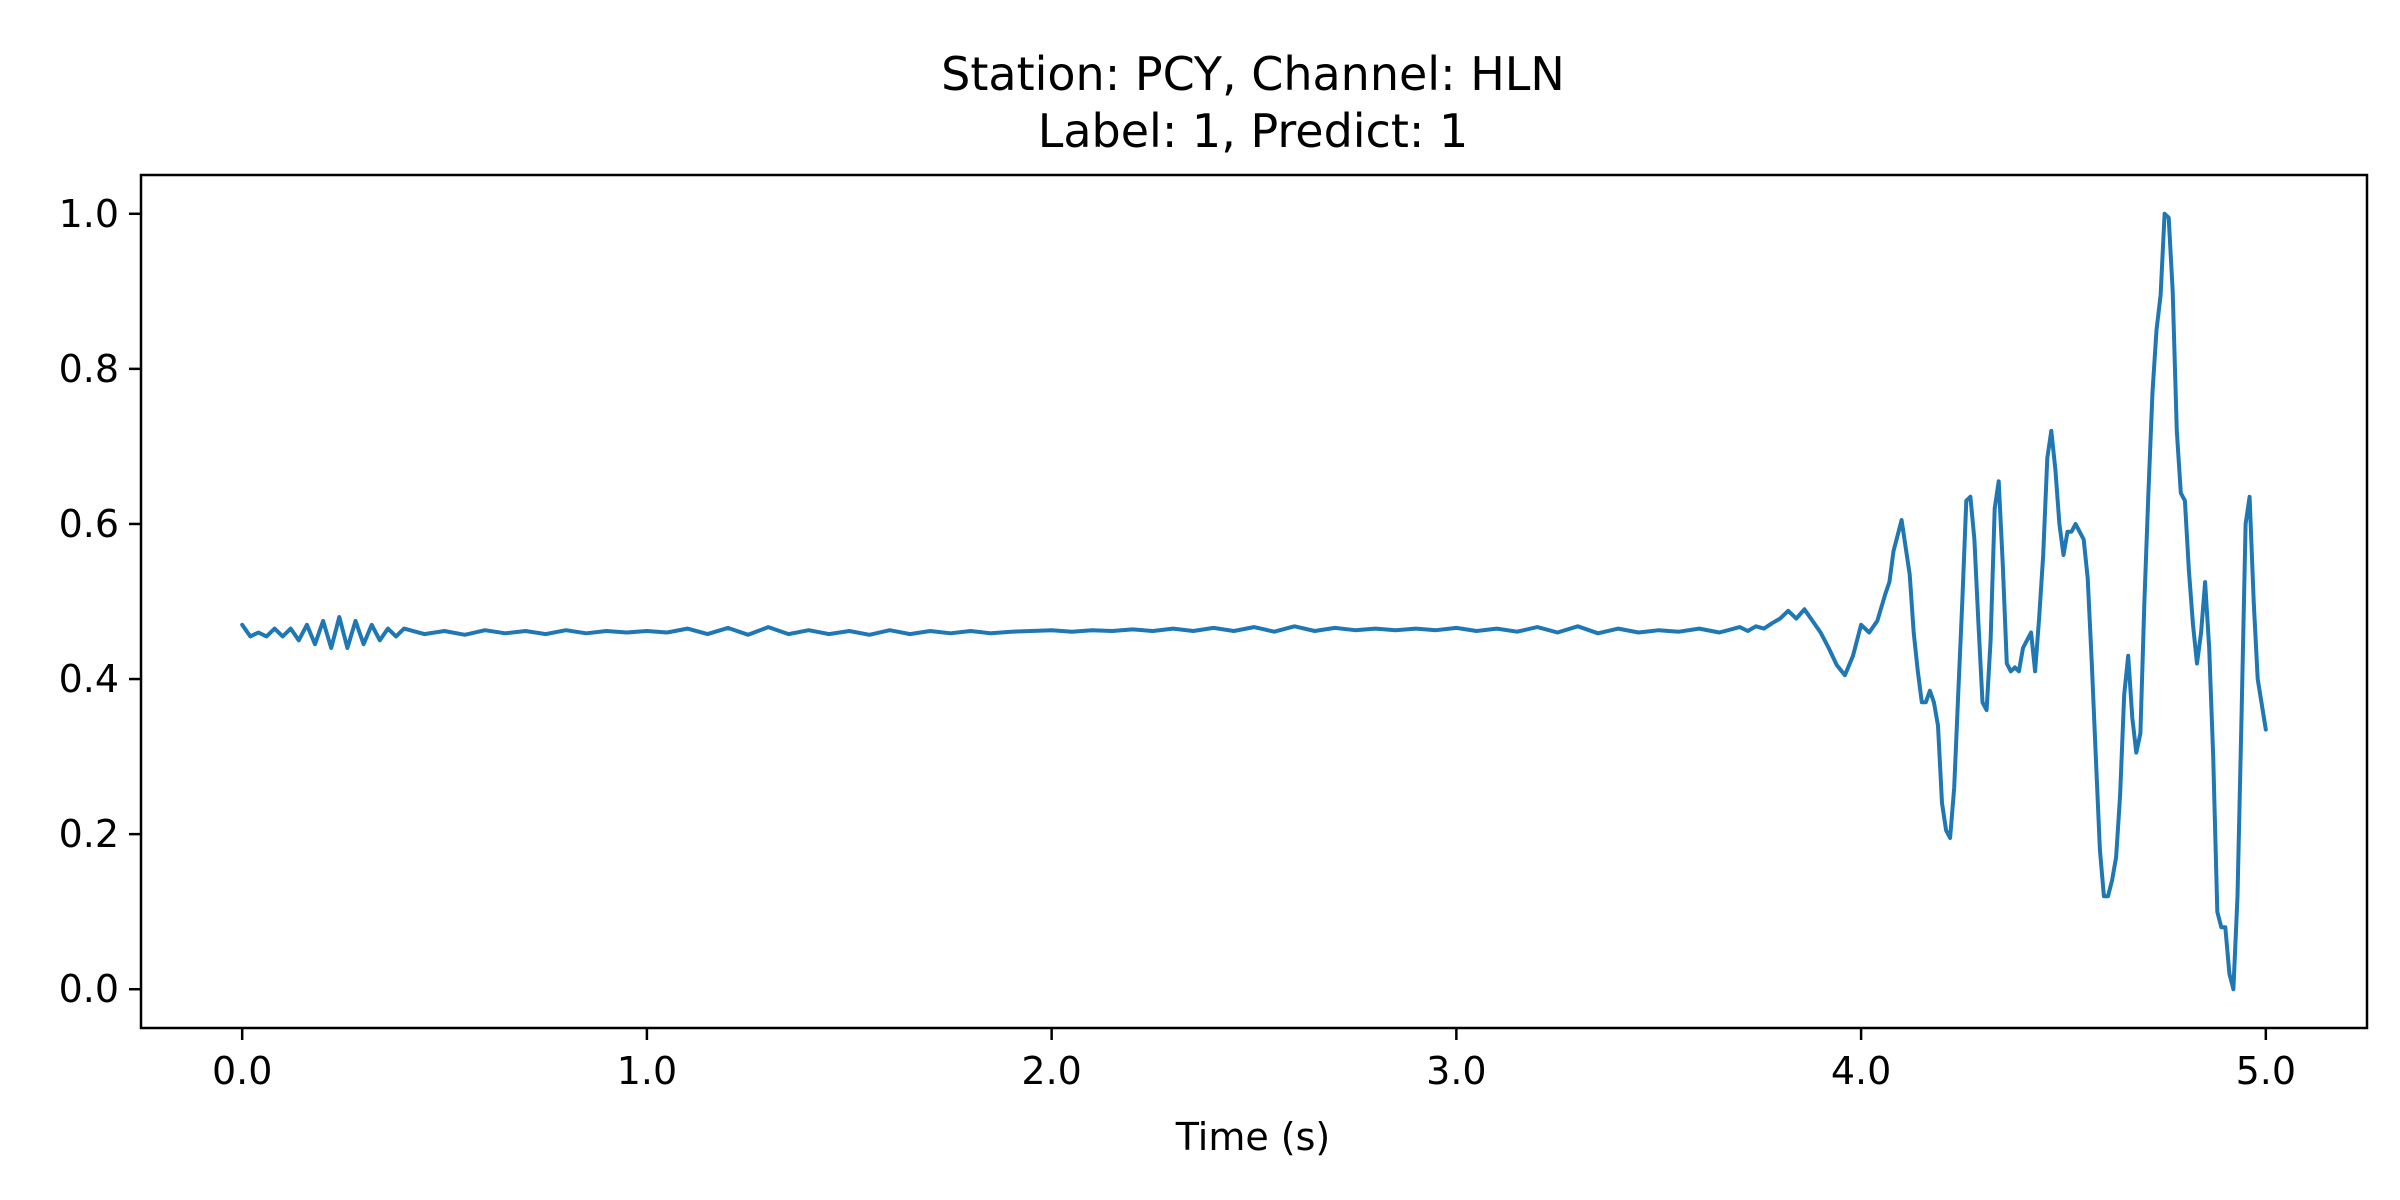  Describe the element at coordinates (1253, 1137) in the screenshot. I see `x-axis-label: Time (s)` at that location.